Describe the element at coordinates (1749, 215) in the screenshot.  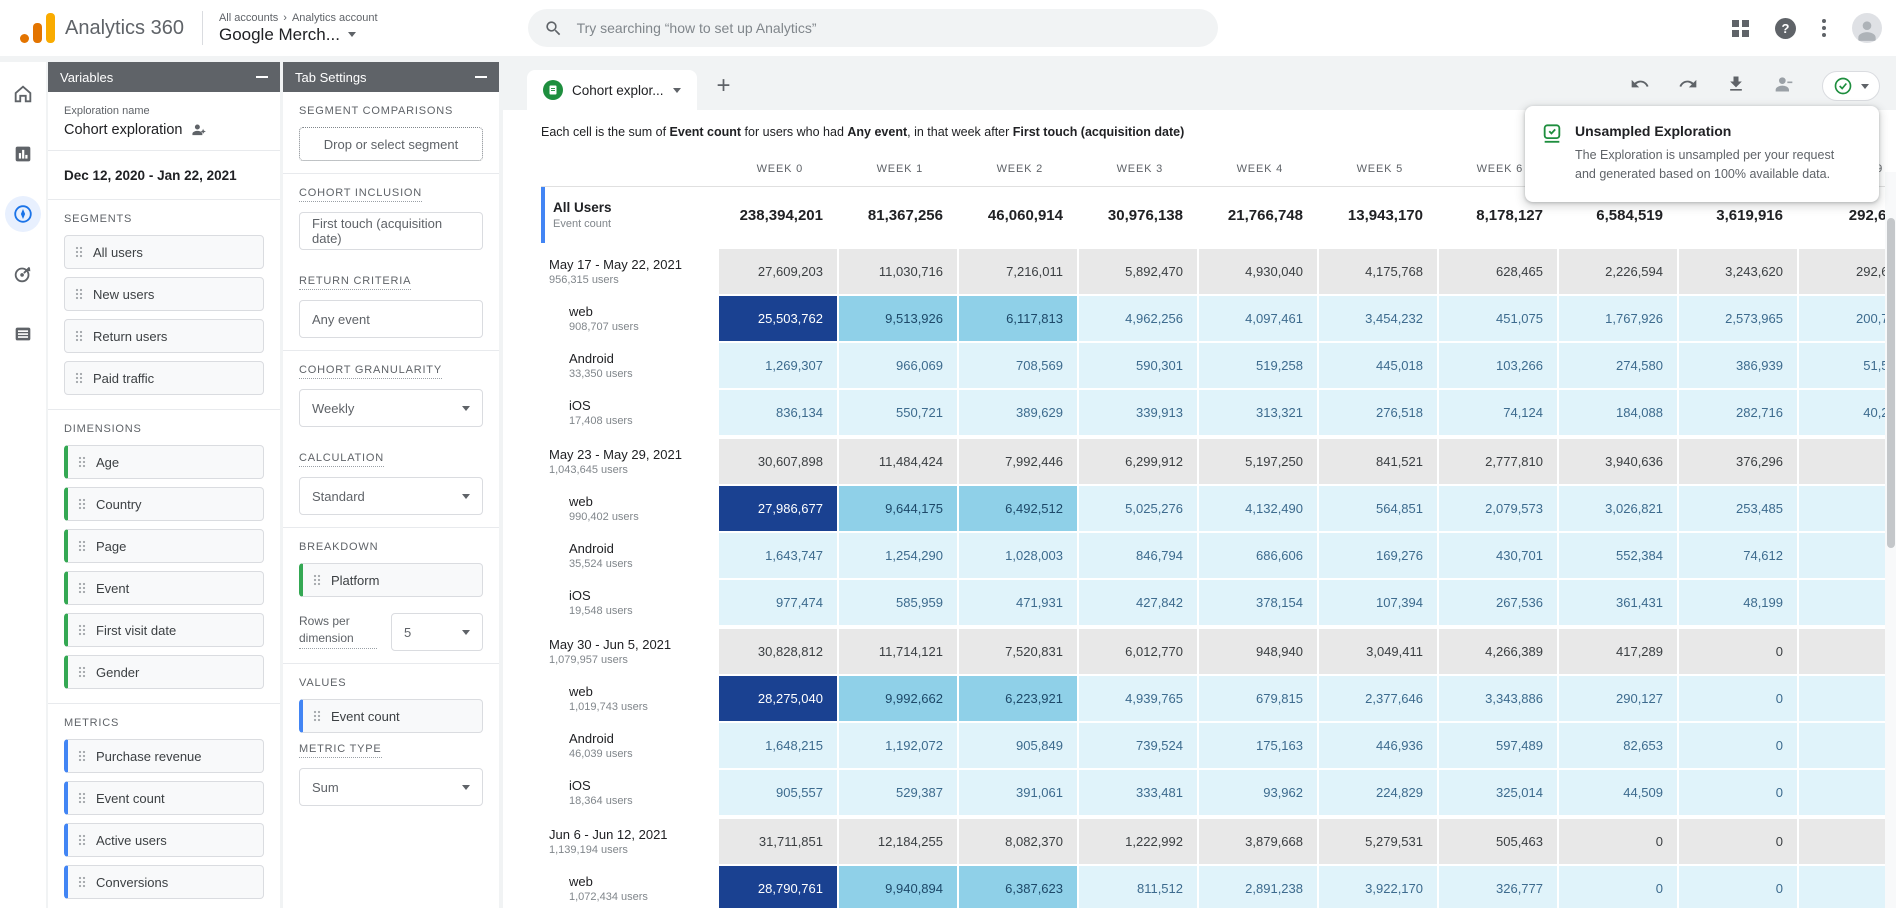
I see `all-users-value-cell: 3,619,916` at that location.